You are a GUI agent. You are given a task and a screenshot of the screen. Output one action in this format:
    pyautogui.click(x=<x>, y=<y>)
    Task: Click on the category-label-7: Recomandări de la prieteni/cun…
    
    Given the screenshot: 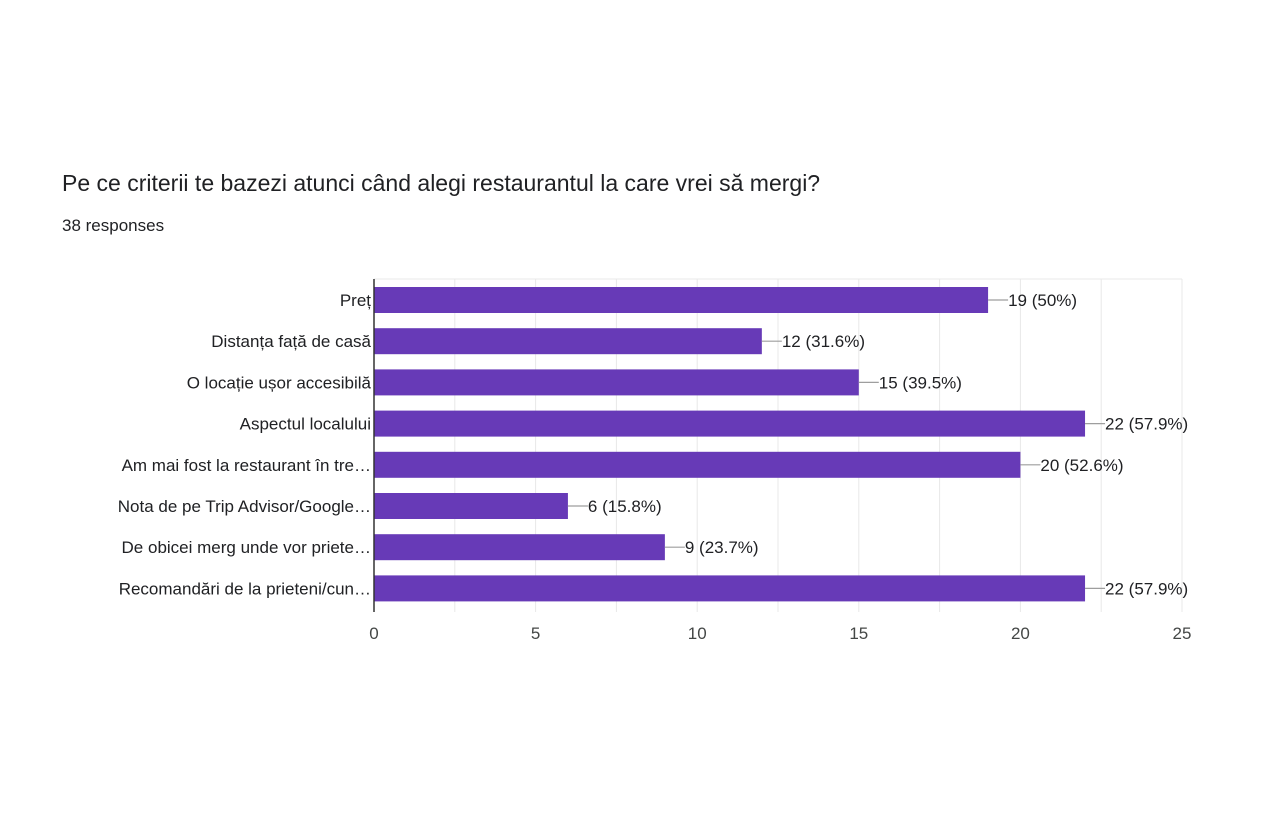 What is the action you would take?
    pyautogui.click(x=245, y=588)
    